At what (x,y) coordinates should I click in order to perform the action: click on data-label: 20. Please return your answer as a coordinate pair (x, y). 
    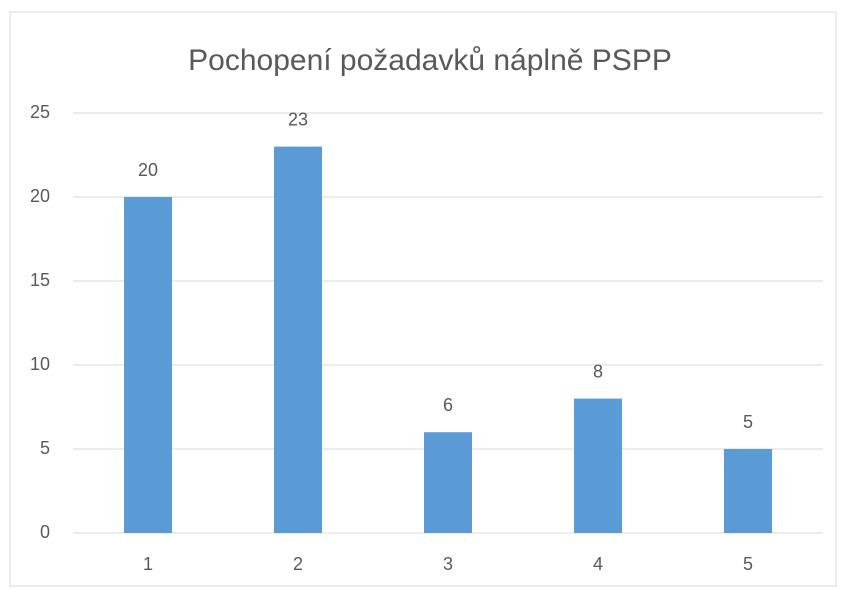
    Looking at the image, I should click on (148, 170).